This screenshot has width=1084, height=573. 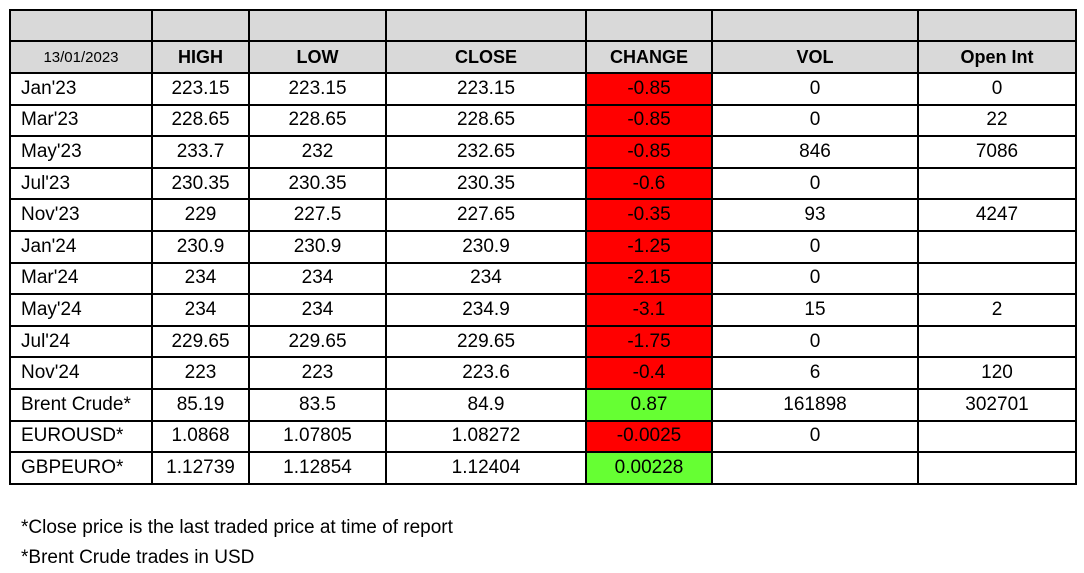 What do you see at coordinates (200, 468) in the screenshot?
I see `high-value: 1.12739` at bounding box center [200, 468].